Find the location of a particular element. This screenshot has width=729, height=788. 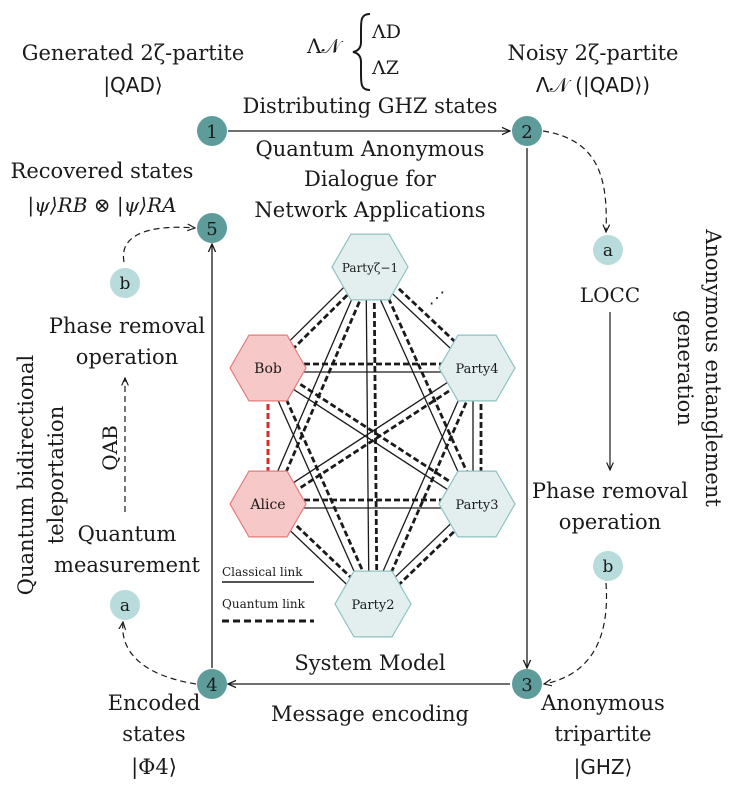

recovered-label-line2: |ψ⟩RB ⊗ |ψ⟩RA is located at coordinates (101, 205).